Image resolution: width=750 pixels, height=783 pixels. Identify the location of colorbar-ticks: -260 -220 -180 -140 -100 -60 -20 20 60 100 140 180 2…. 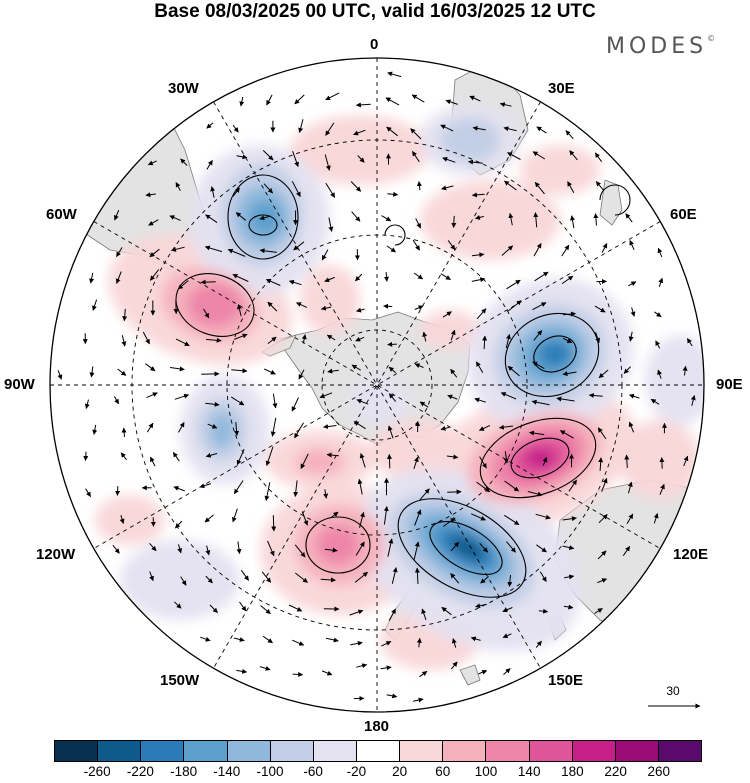
(378, 773).